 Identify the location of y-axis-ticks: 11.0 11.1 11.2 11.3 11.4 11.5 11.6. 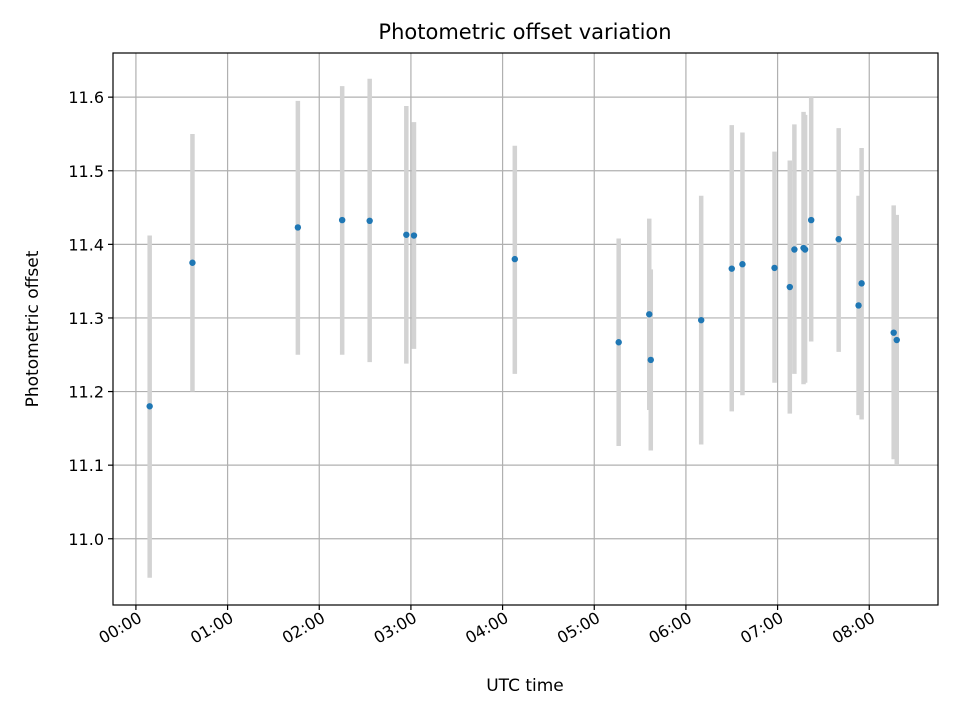
(90, 318).